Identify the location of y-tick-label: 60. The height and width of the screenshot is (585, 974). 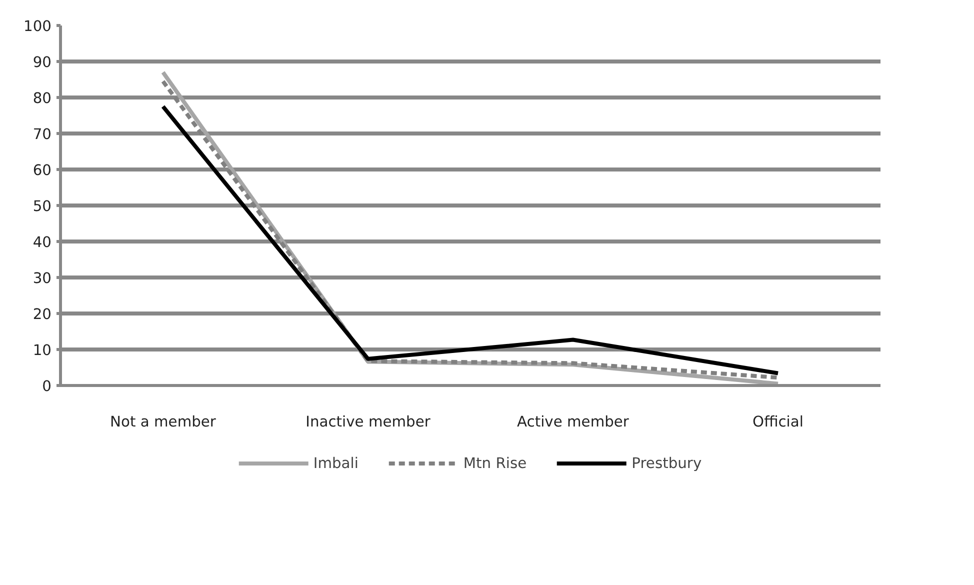
(42, 170).